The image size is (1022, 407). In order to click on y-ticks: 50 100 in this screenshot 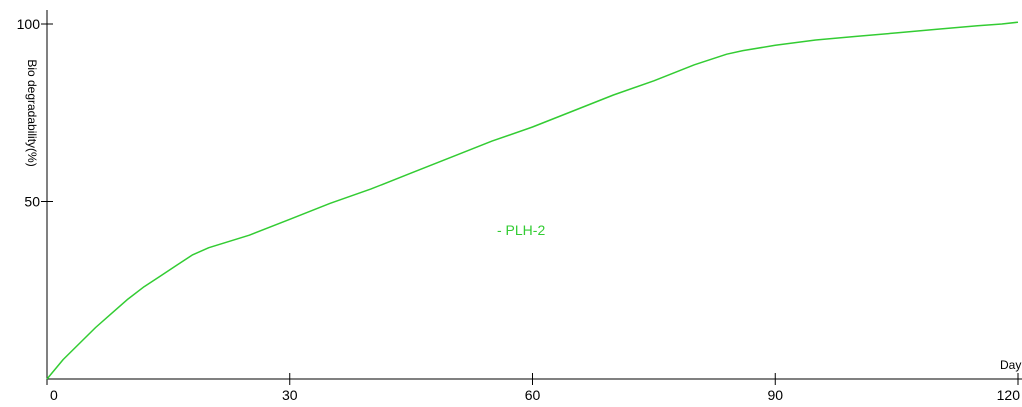, I will do `click(35, 113)`.